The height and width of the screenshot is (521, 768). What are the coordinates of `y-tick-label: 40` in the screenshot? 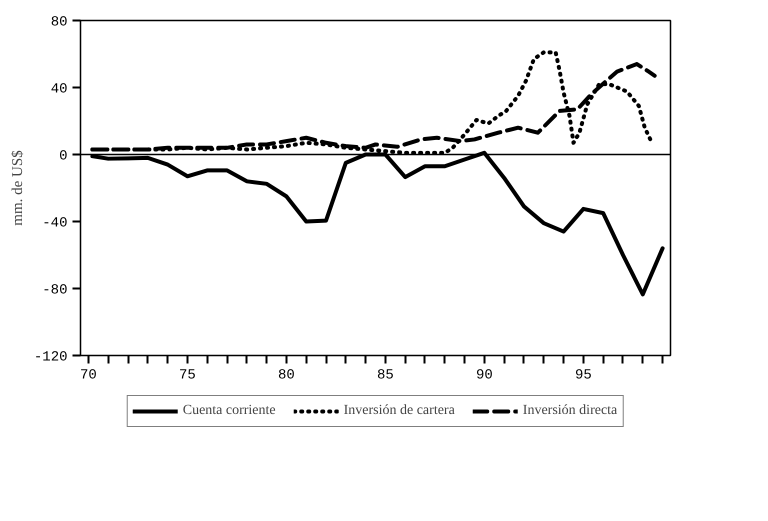 It's located at (59, 90).